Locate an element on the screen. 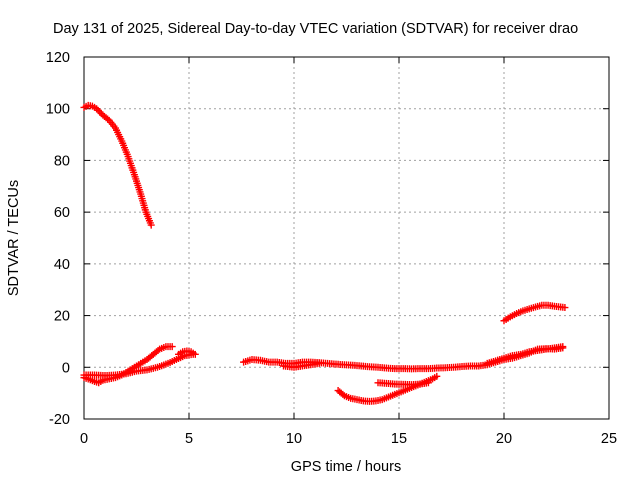 This screenshot has height=480, width=640. x-tick-label: 10 is located at coordinates (294, 439).